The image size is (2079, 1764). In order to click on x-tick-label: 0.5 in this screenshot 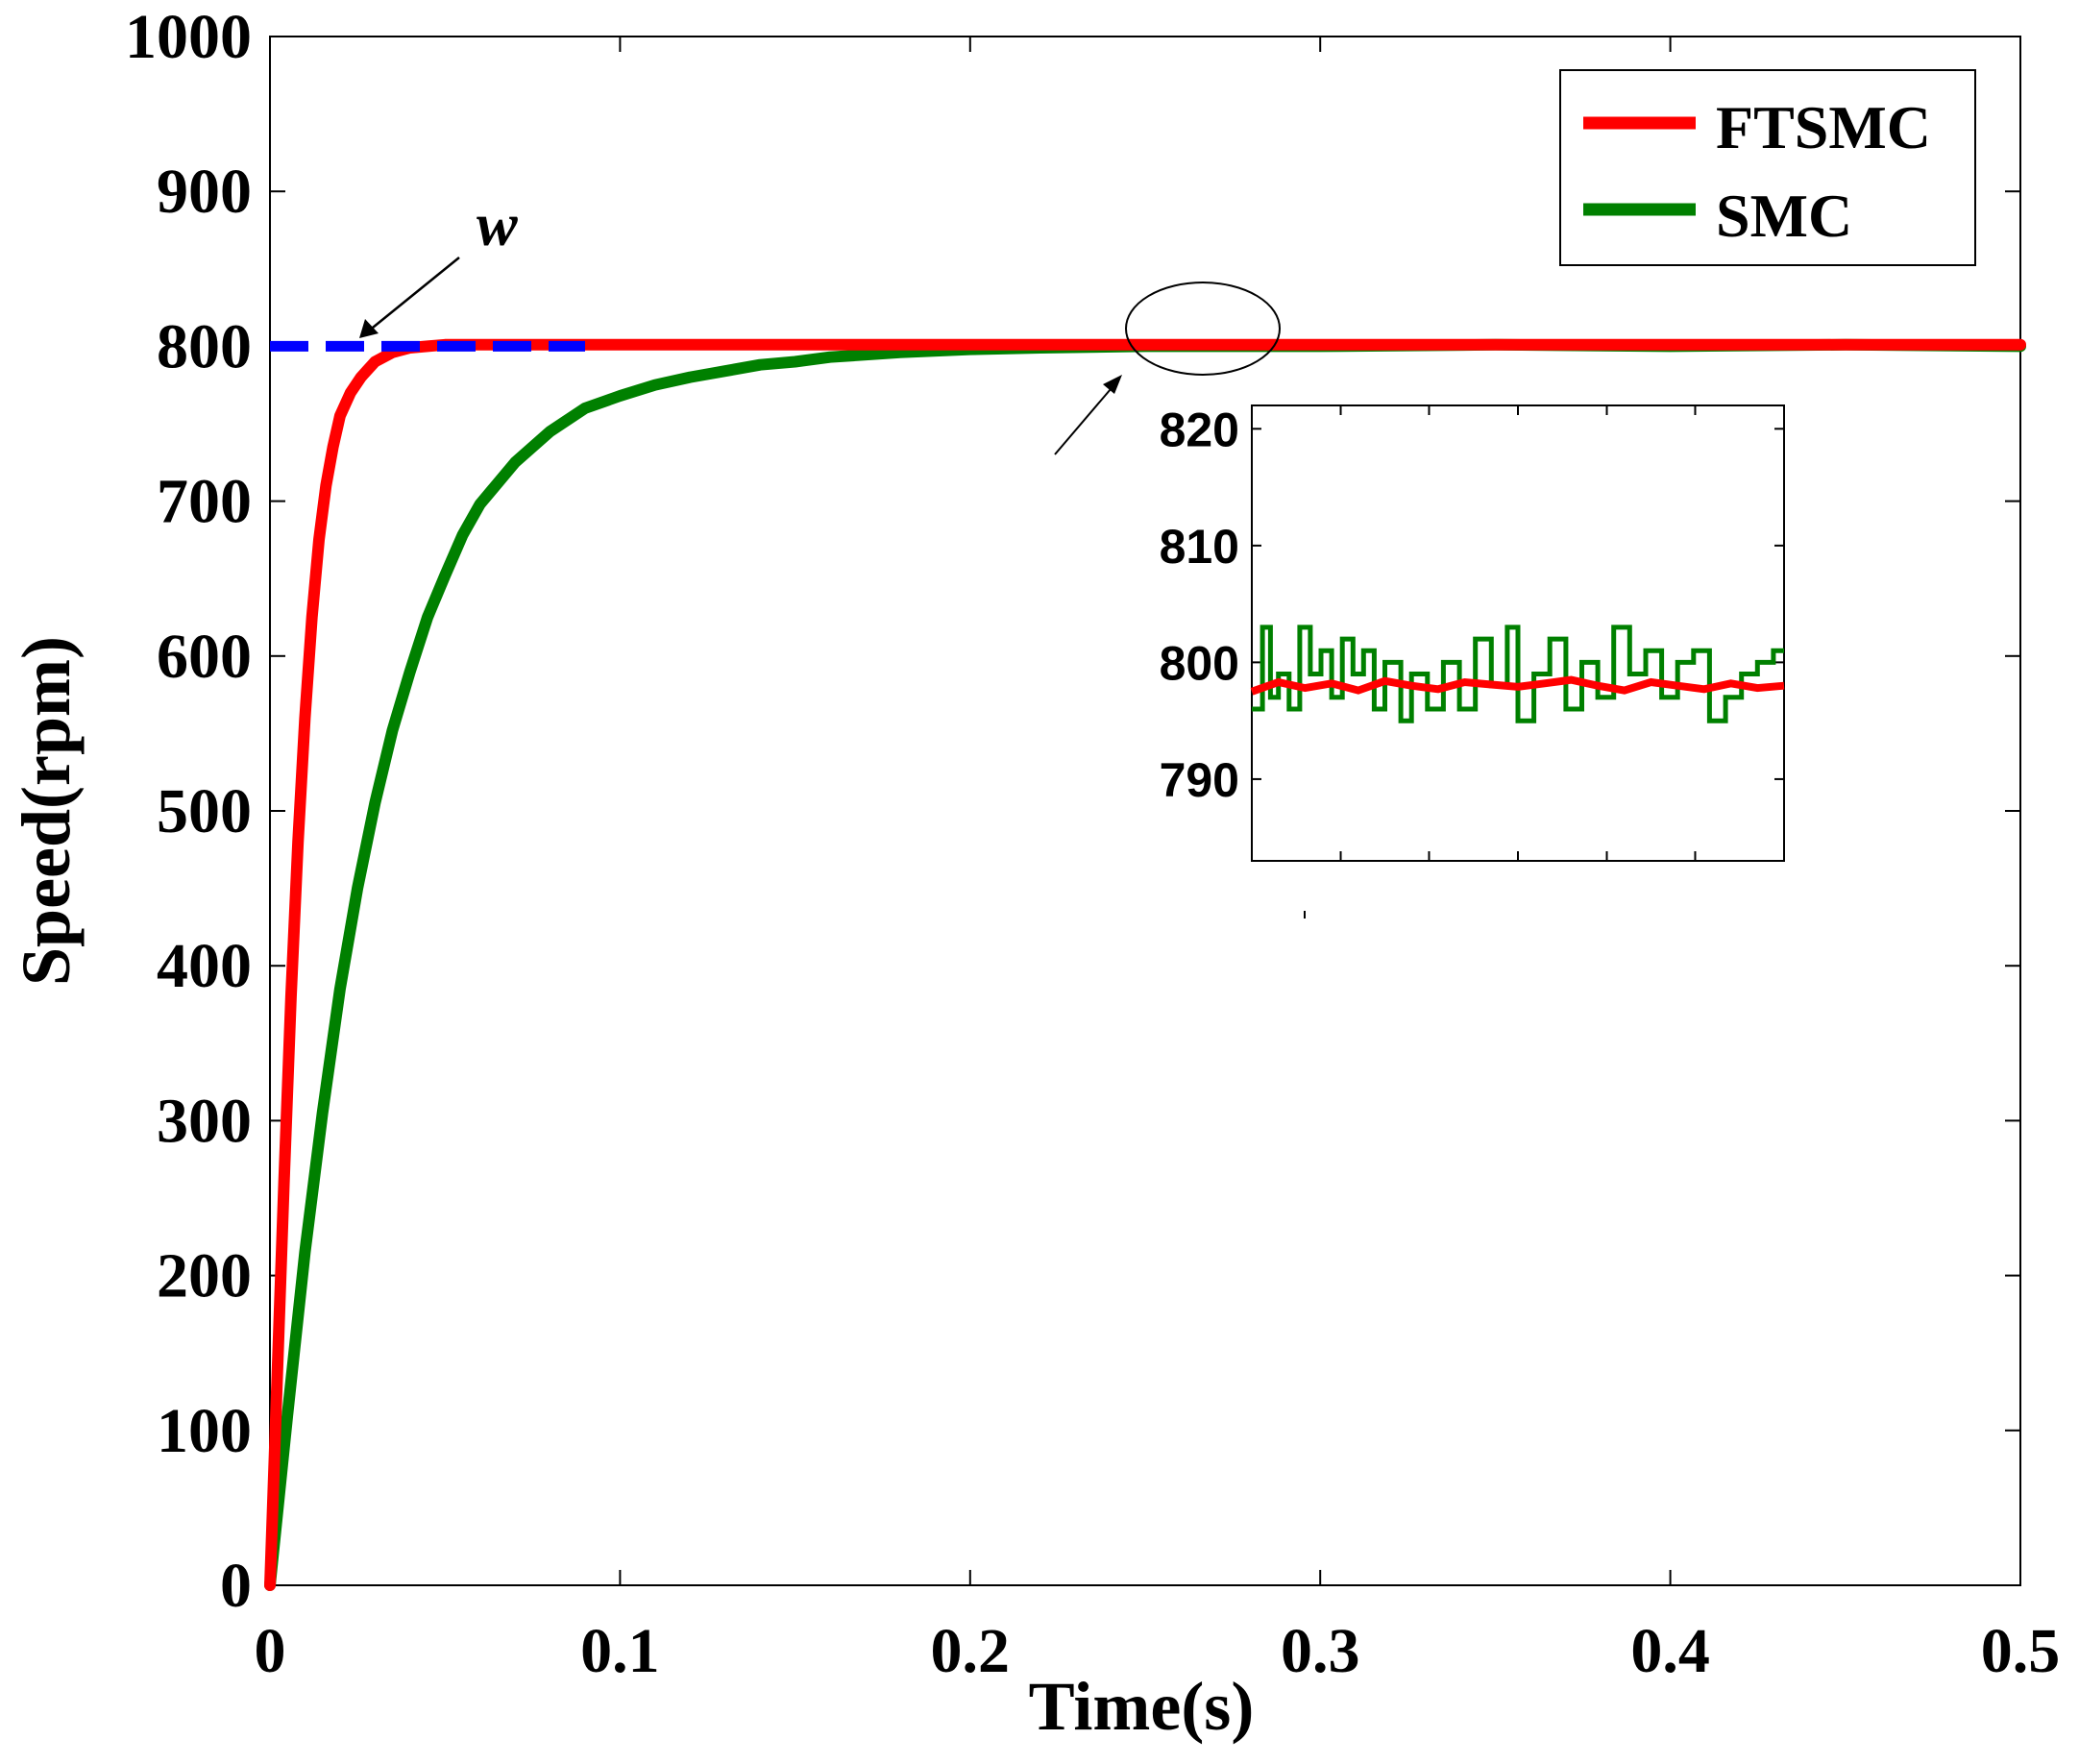, I will do `click(2021, 1651)`.